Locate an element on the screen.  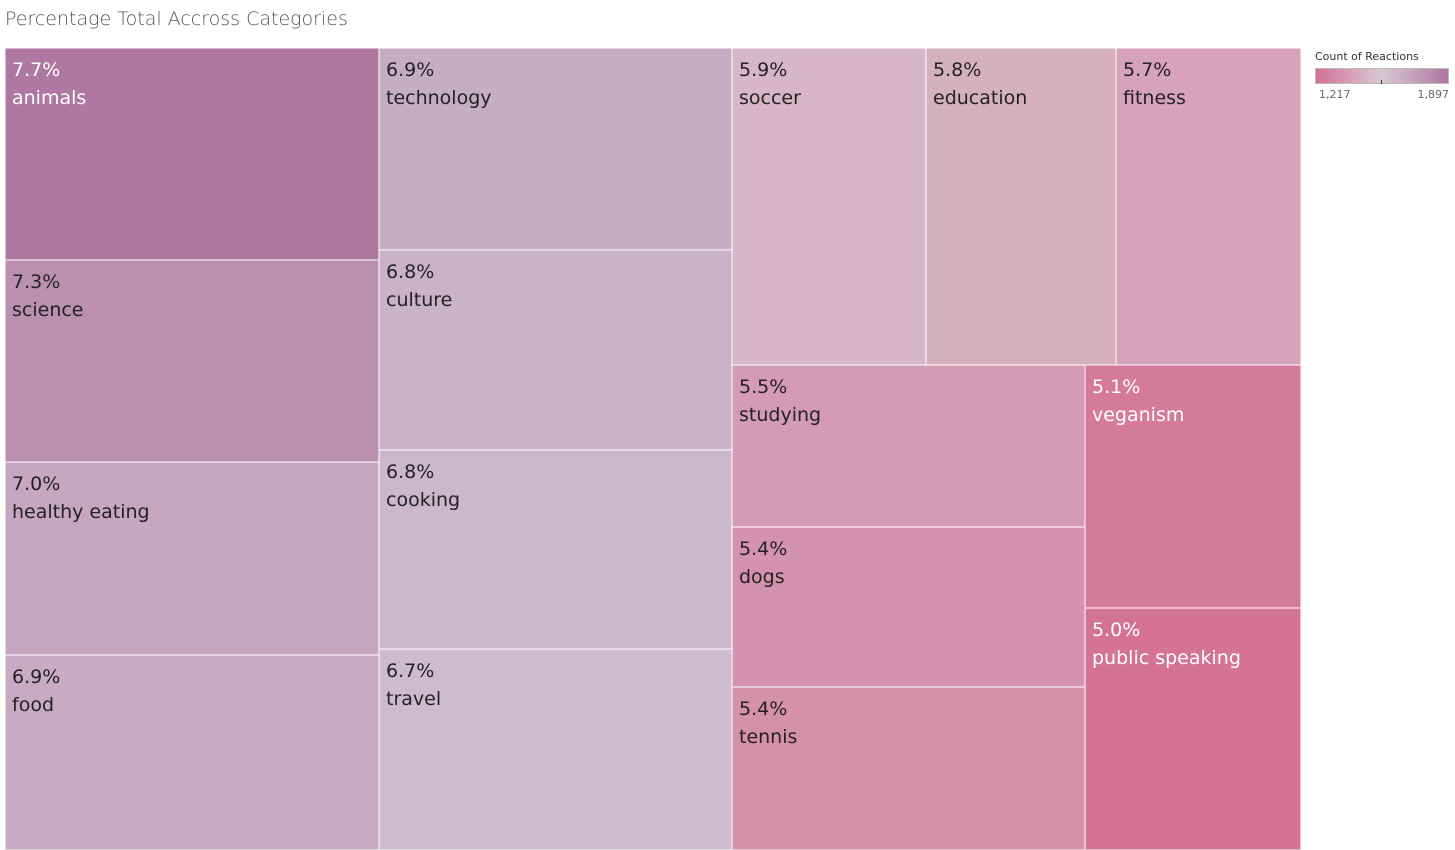
tile-public-speaking: 5.0% public speaking is located at coordinates (1193, 728).